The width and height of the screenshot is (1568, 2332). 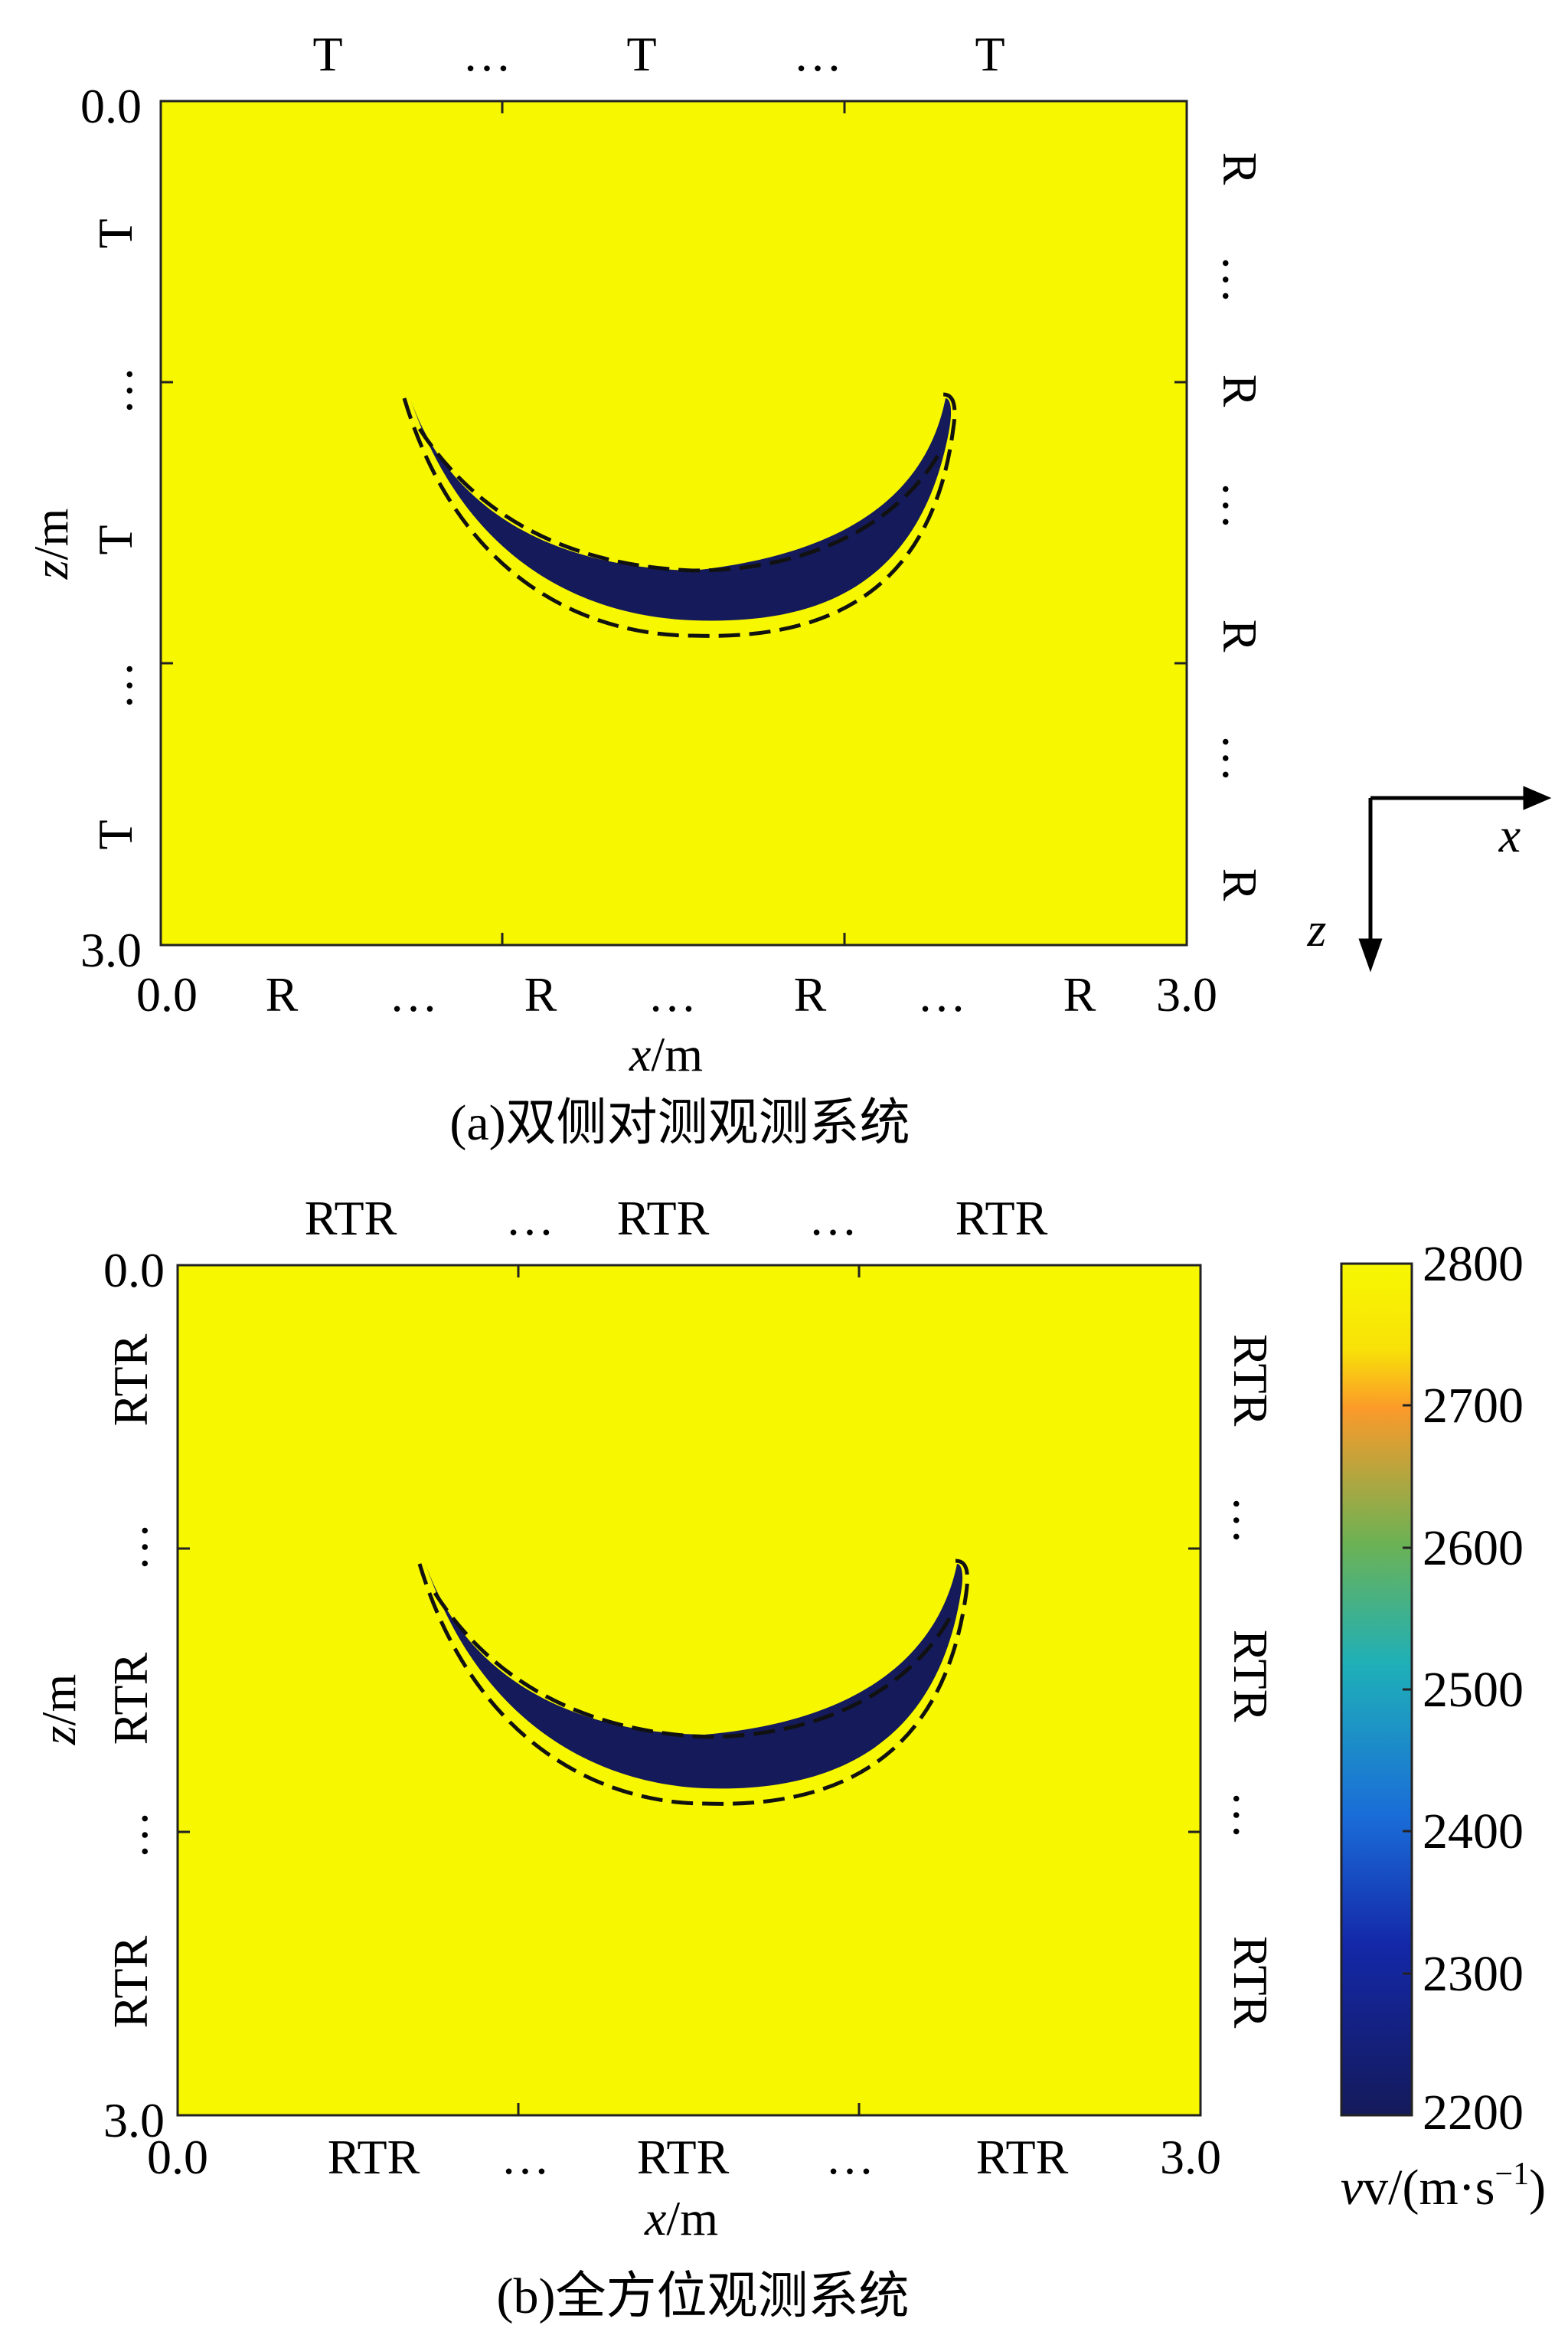 What do you see at coordinates (540, 994) in the screenshot?
I see `panel-a-bottom-obs-3: R` at bounding box center [540, 994].